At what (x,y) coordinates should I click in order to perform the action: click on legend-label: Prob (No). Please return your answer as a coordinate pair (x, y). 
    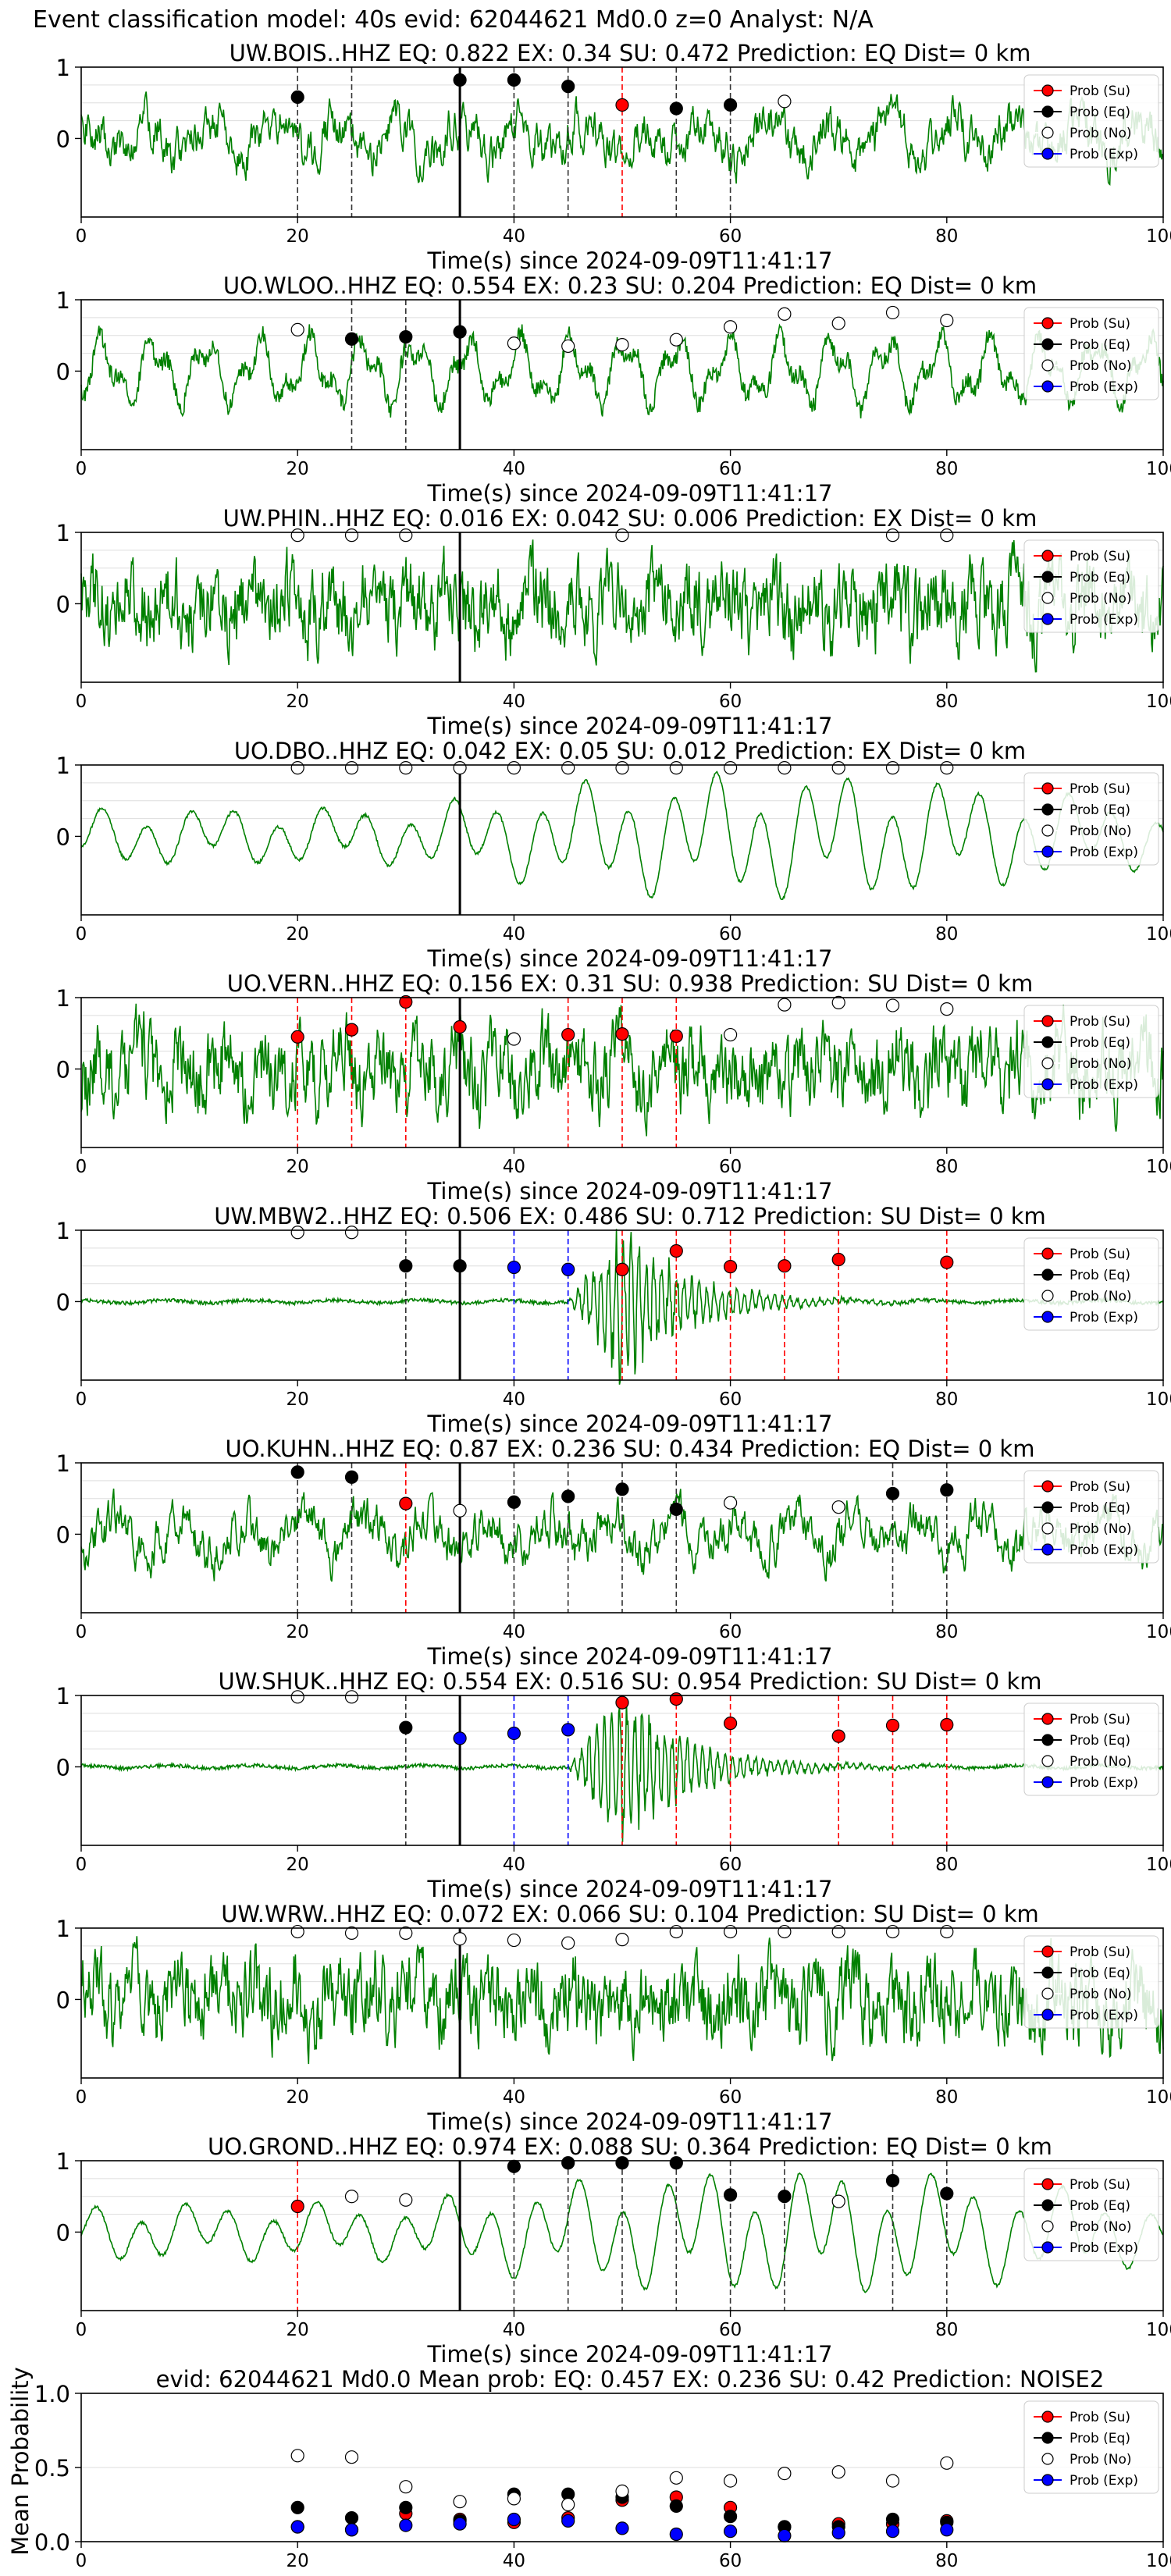
    Looking at the image, I should click on (1101, 1762).